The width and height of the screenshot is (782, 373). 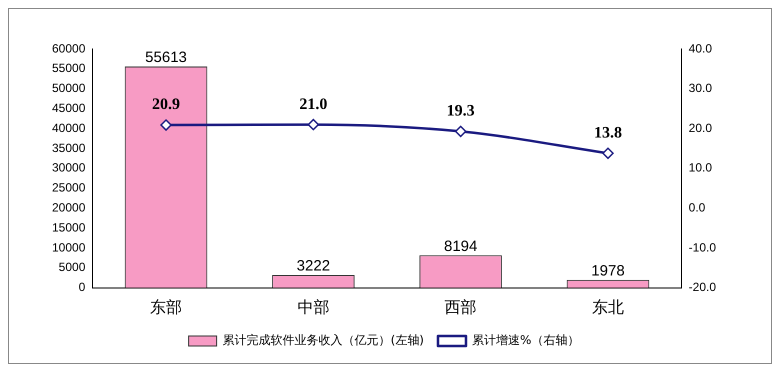 What do you see at coordinates (166, 105) in the screenshot?
I see `data-label: 20.9` at bounding box center [166, 105].